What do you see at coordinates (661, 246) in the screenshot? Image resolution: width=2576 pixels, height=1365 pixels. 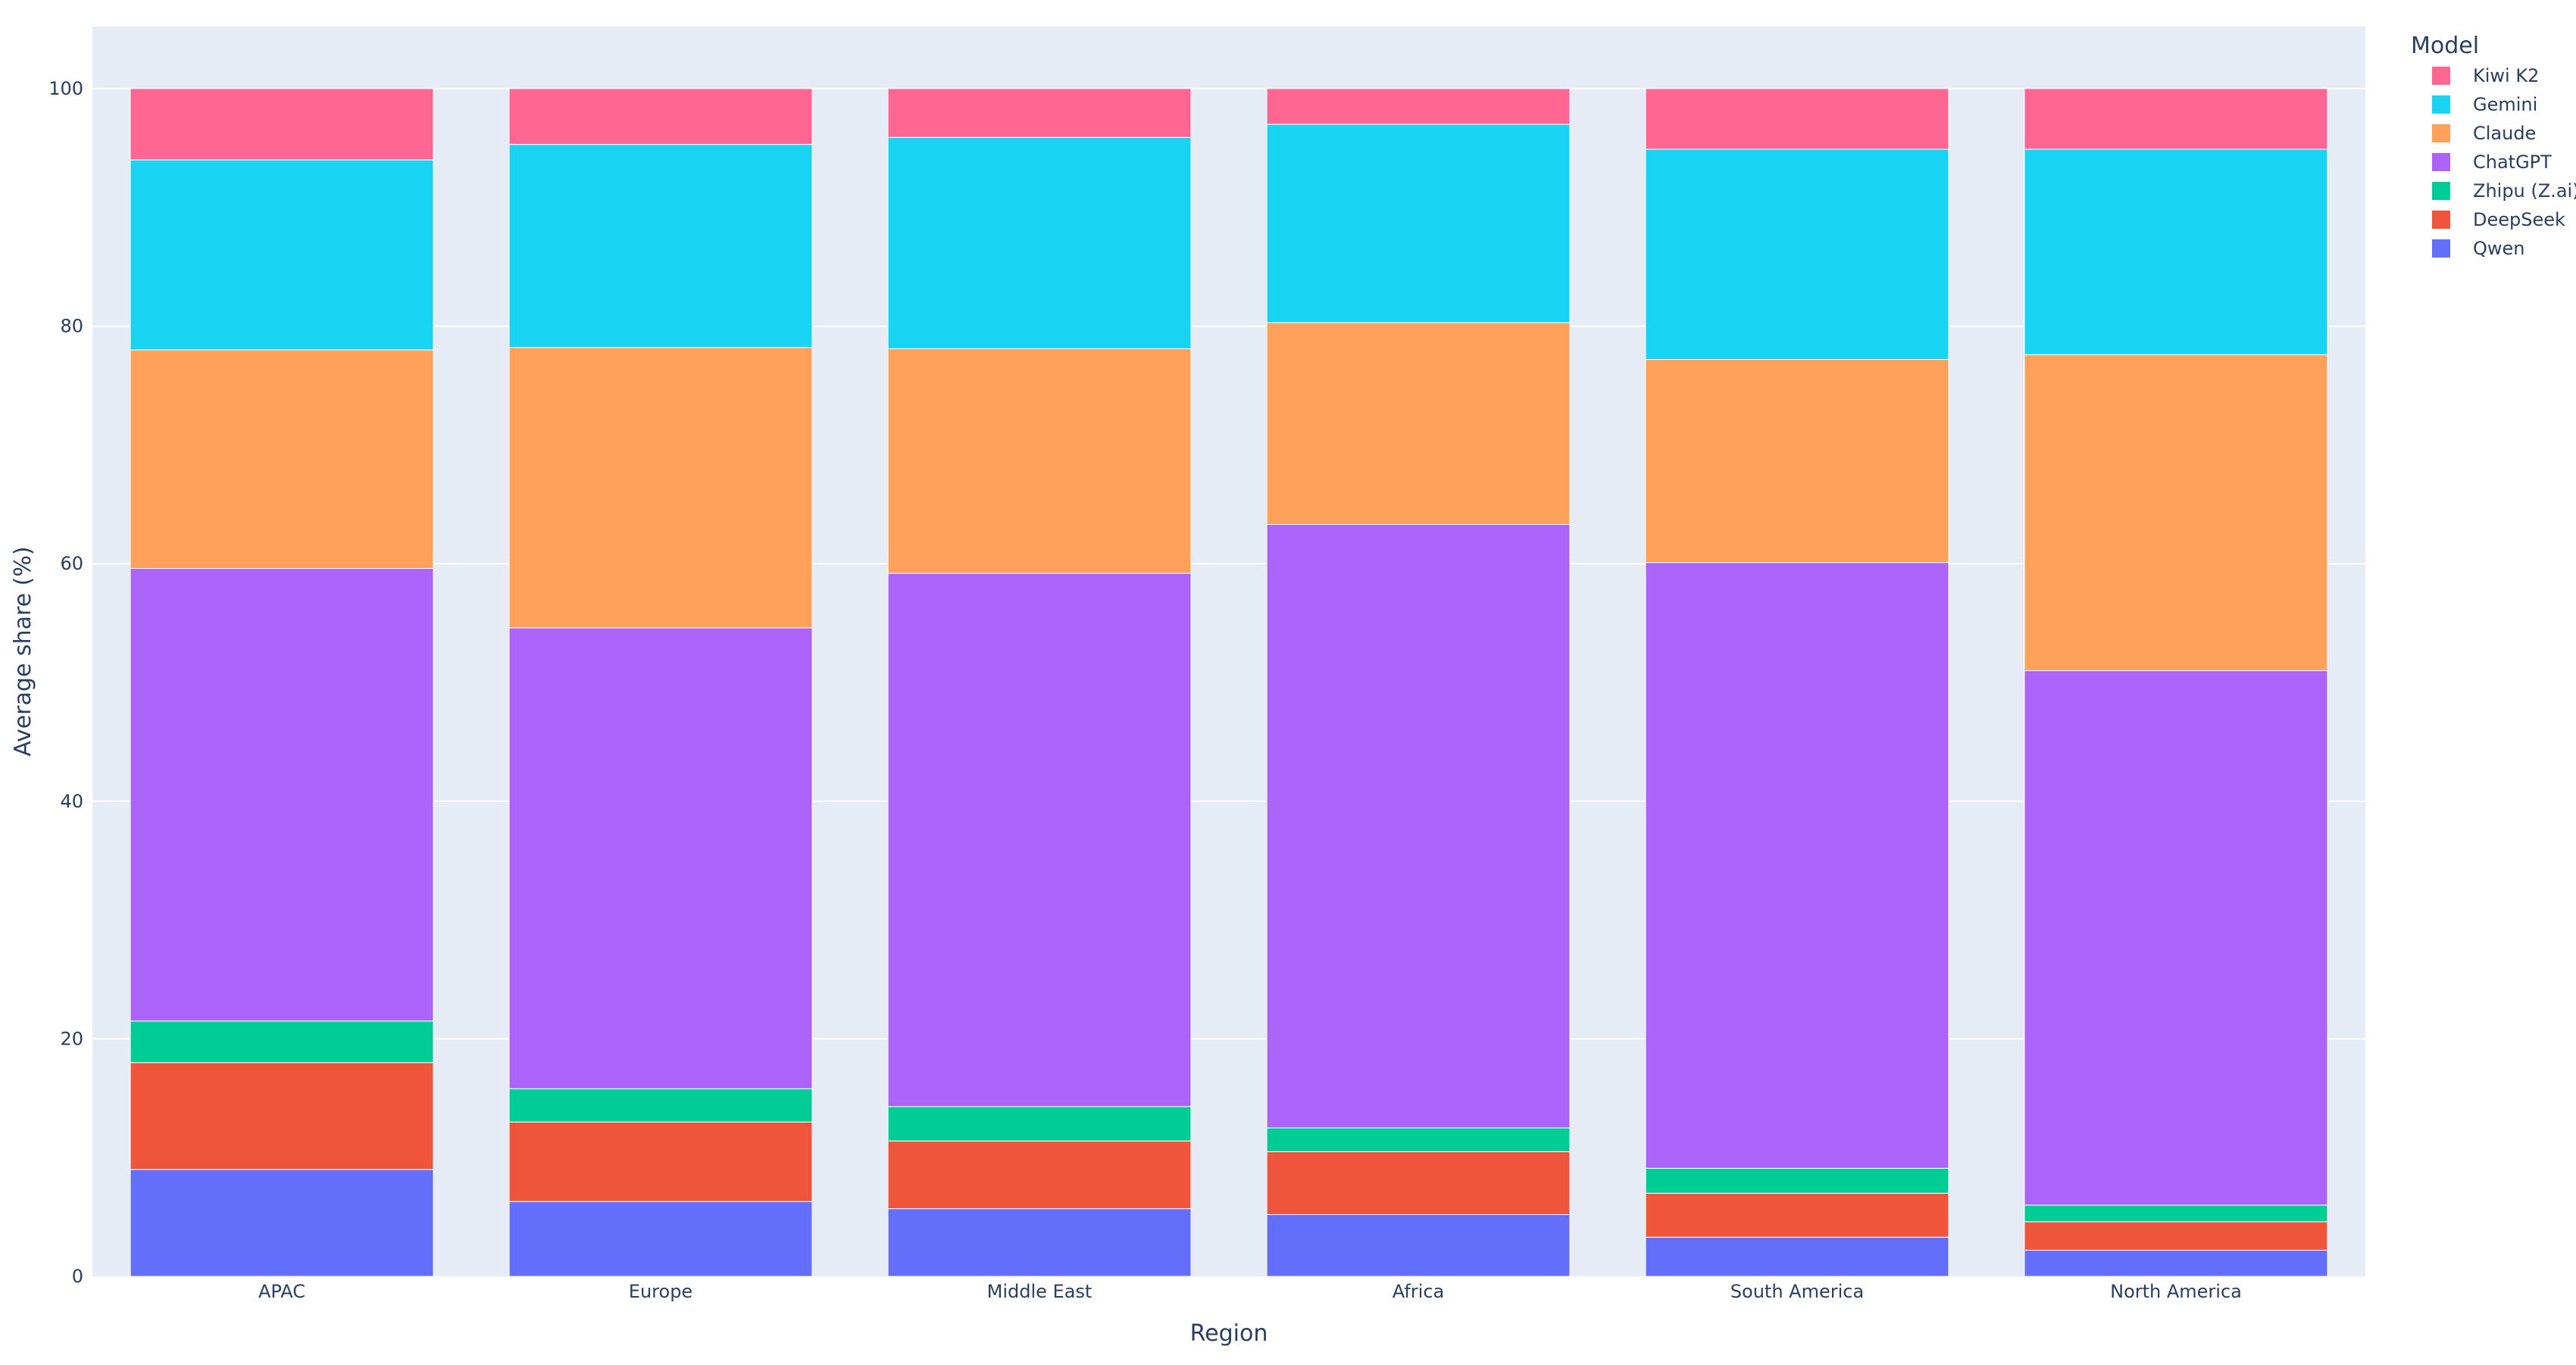 I see `bar-gemini-europe` at bounding box center [661, 246].